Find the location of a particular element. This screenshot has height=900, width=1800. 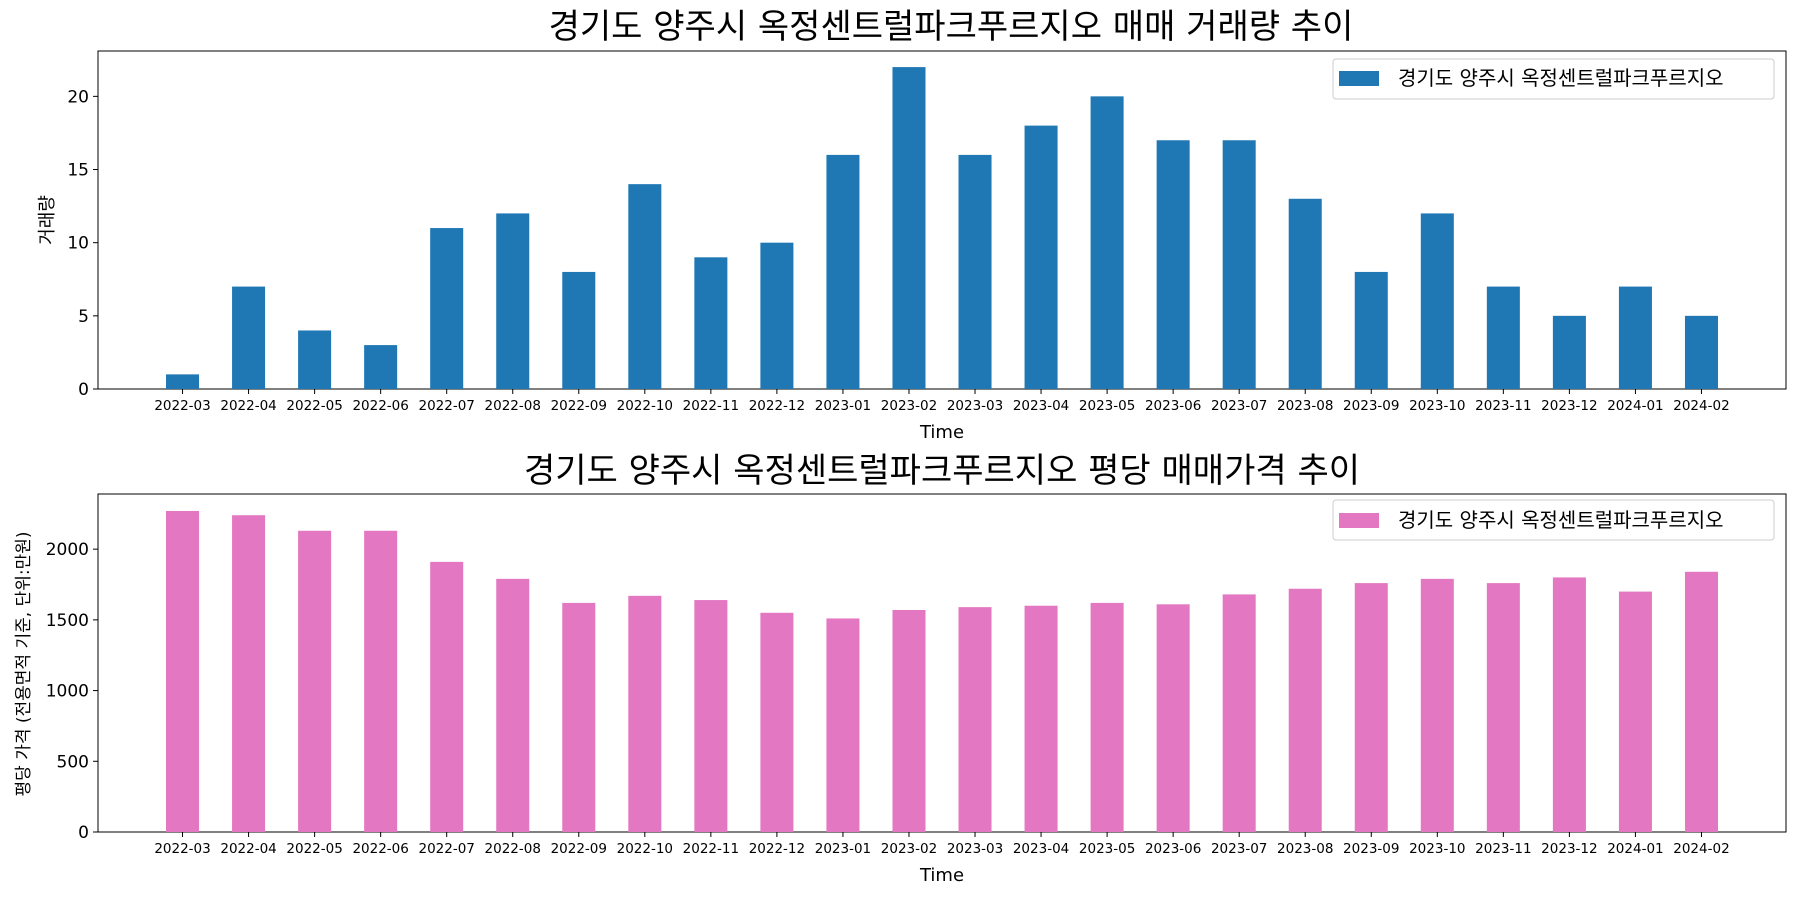

x-tick-label: 2022-03 is located at coordinates (182, 406).